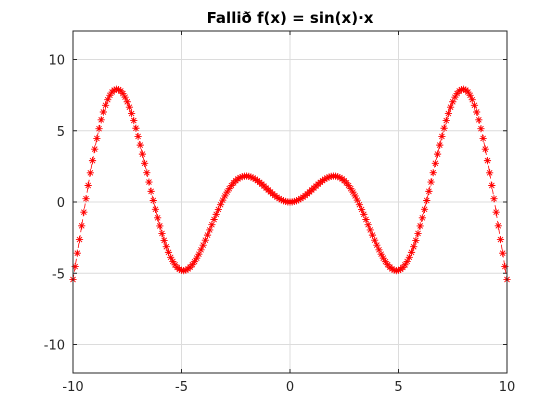  What do you see at coordinates (507, 387) in the screenshot?
I see `x-tick-label: 10` at bounding box center [507, 387].